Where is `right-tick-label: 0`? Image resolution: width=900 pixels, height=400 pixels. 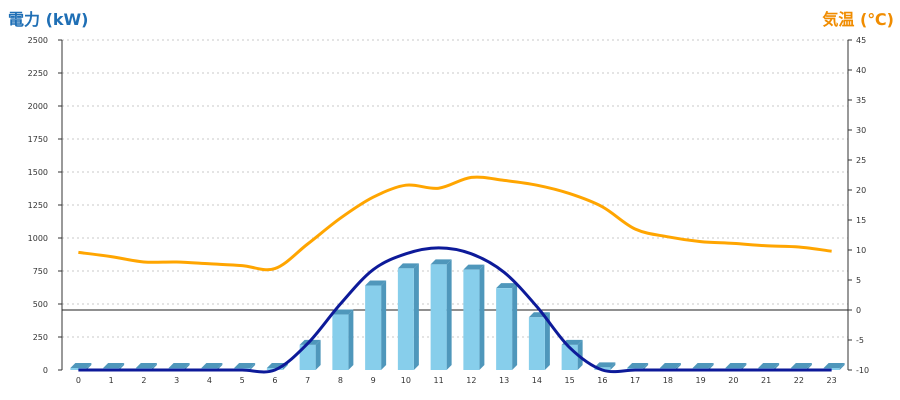 right-tick-label: 0 is located at coordinates (858, 310).